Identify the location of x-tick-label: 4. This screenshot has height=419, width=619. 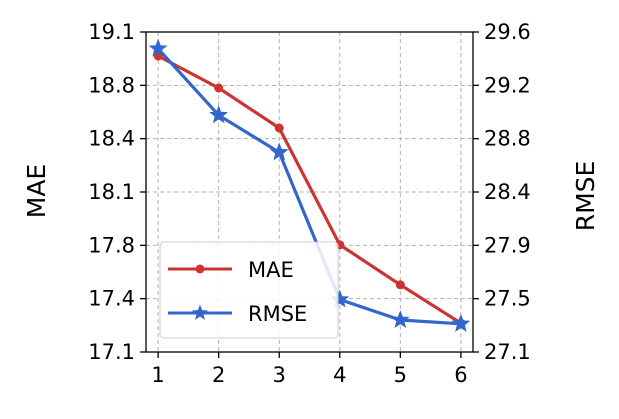
(339, 375).